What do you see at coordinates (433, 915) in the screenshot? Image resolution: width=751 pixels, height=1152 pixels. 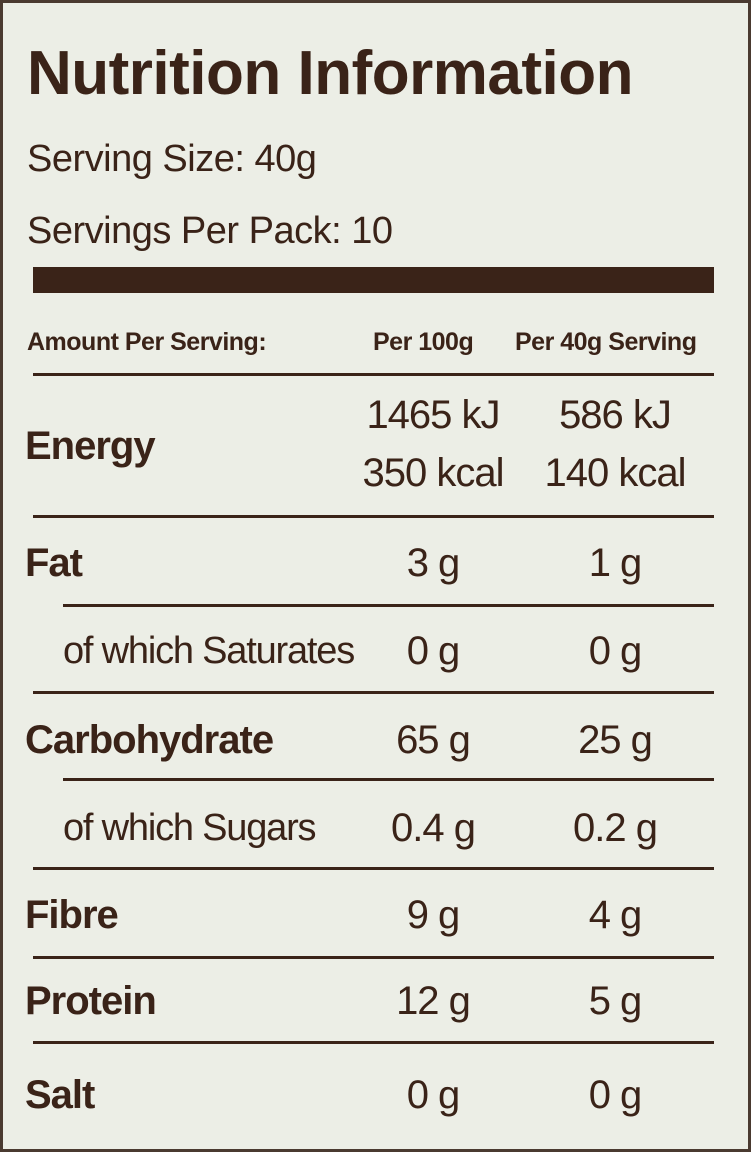 I see `value: 9 g` at bounding box center [433, 915].